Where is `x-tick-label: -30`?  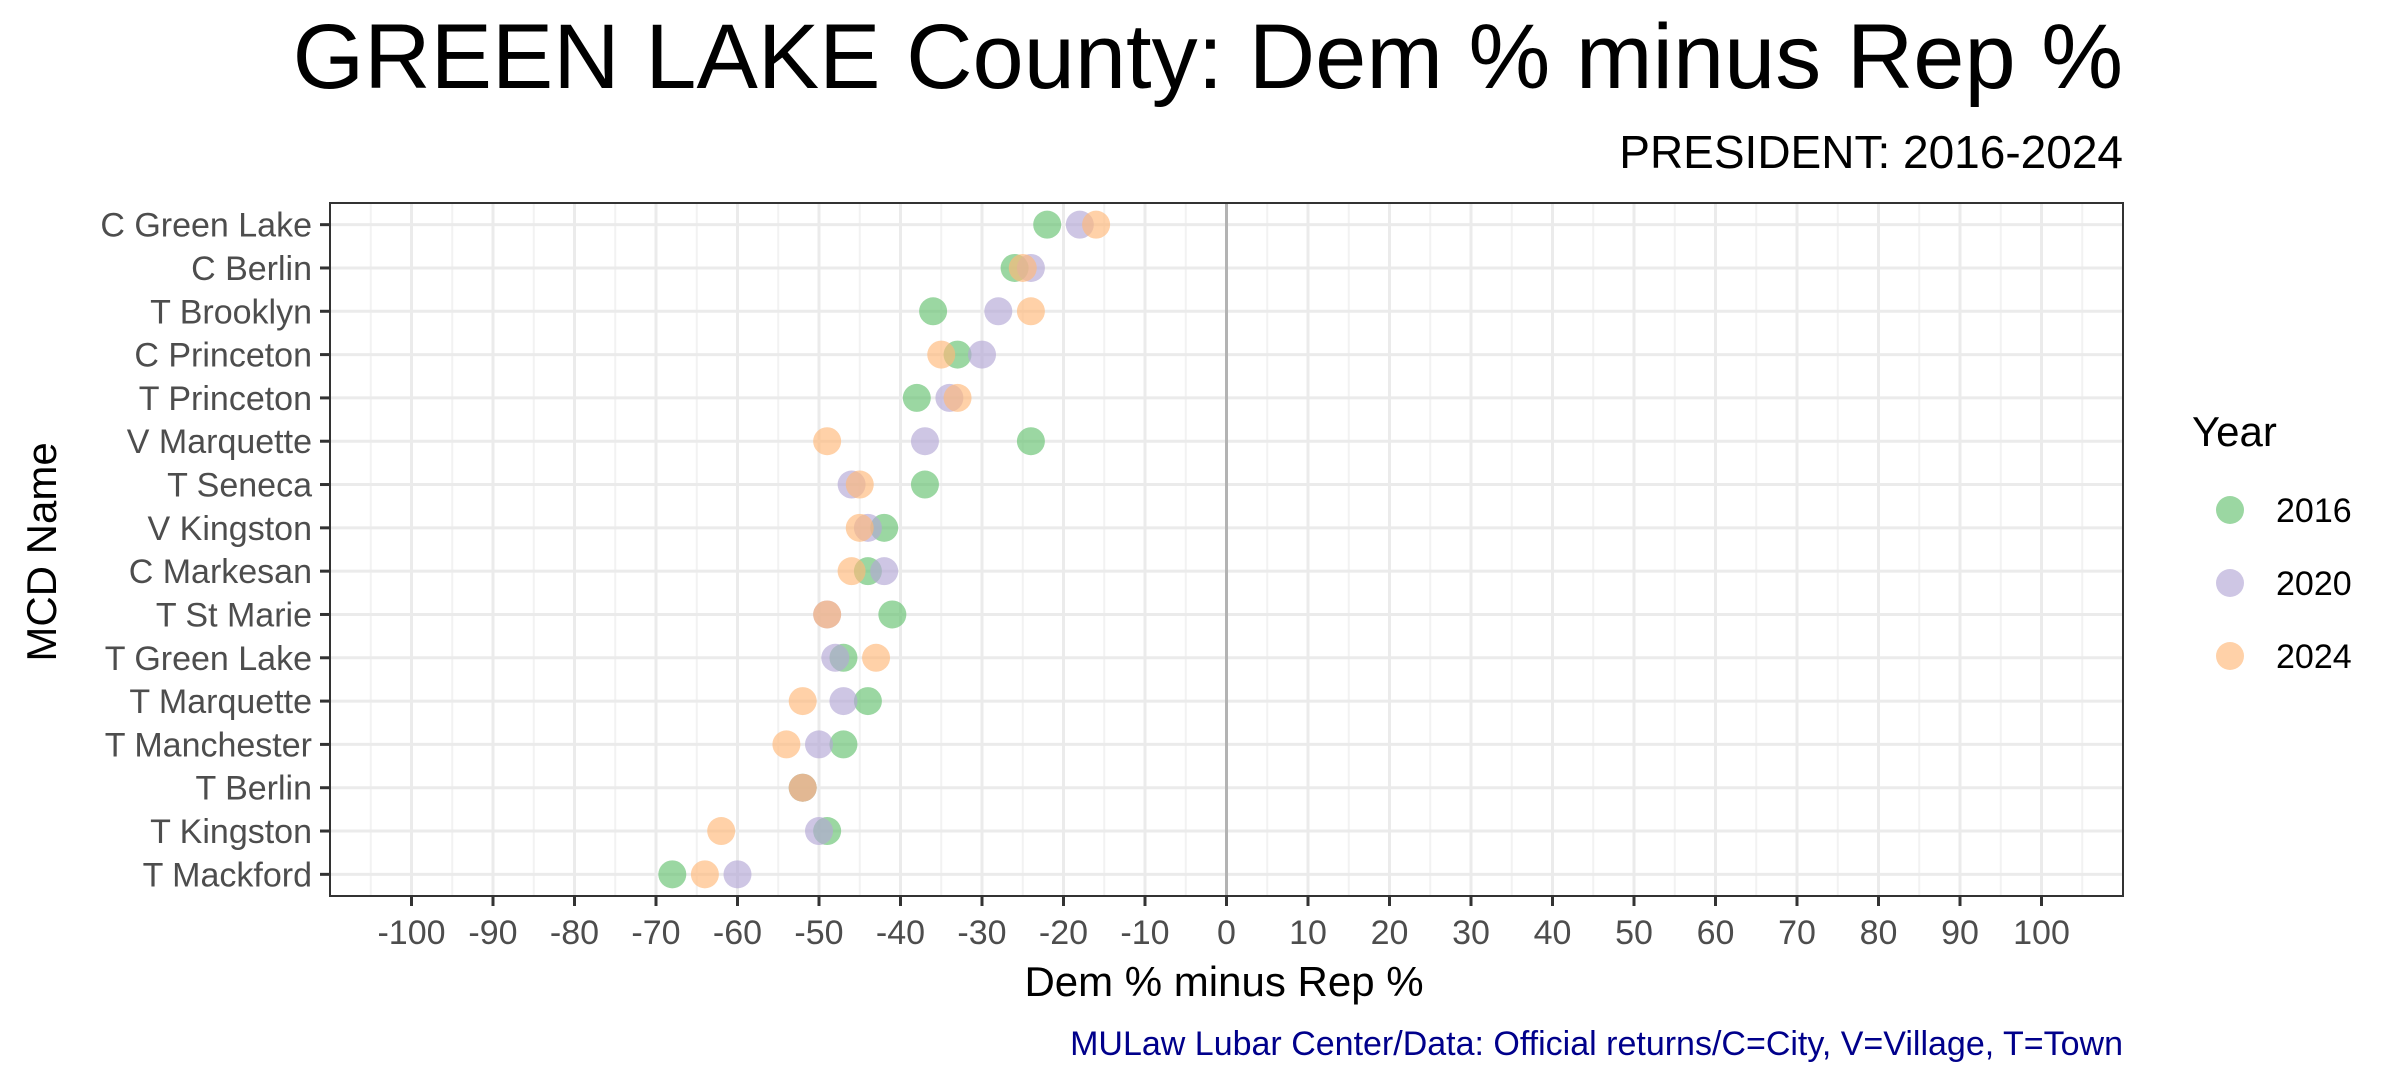 x-tick-label: -30 is located at coordinates (981, 933).